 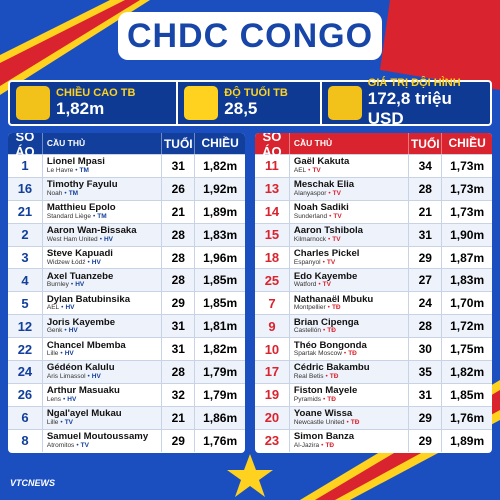 What do you see at coordinates (25, 372) in the screenshot?
I see `shirt-number: 24` at bounding box center [25, 372].